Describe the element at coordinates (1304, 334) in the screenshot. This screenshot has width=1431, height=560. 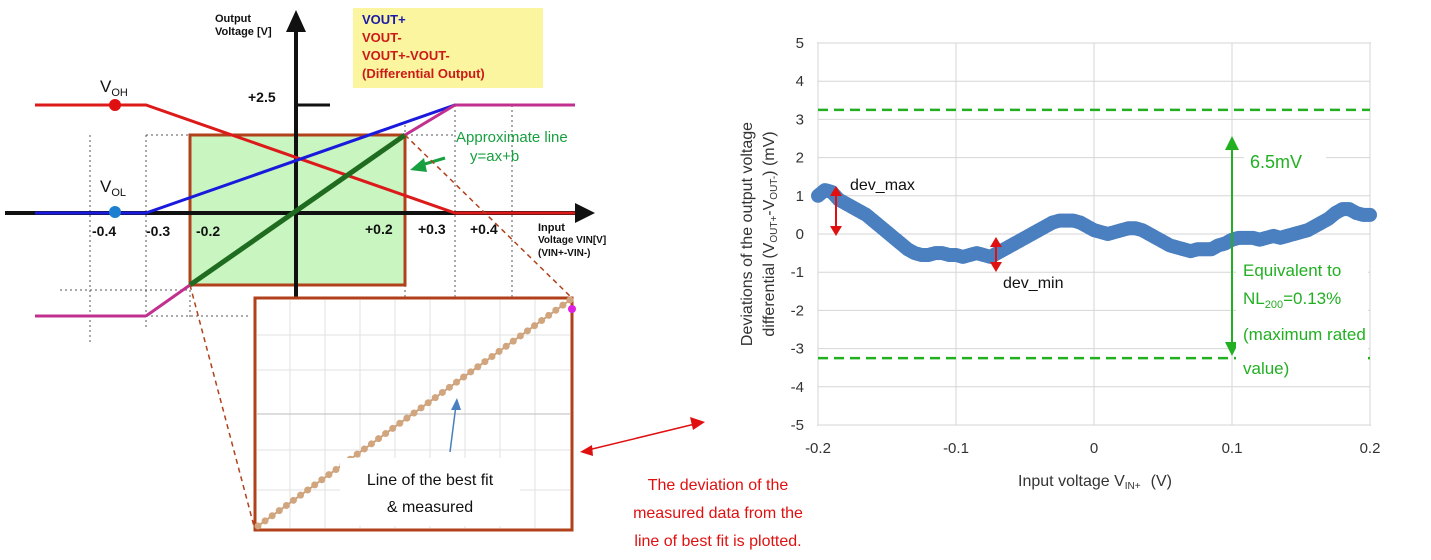
I see `equivalent-line3: (maximum rated` at that location.